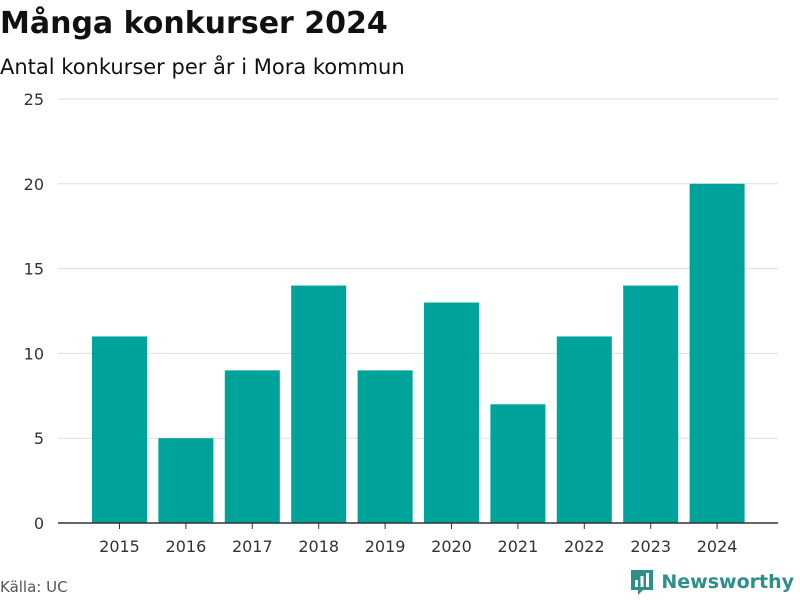  I want to click on brand-logo: Newsworthy, so click(711, 582).